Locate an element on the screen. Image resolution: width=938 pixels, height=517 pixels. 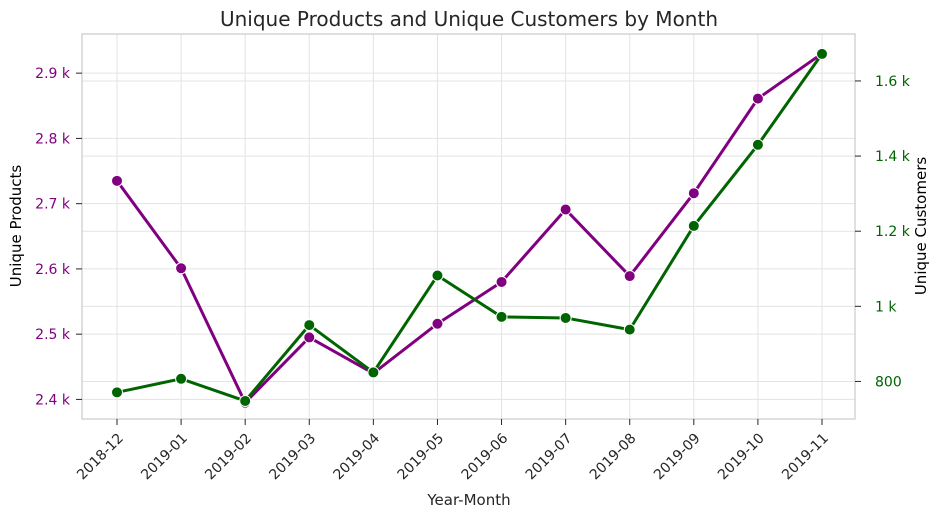
right-y-axis-ticks: 800 1 k 1.2 k 1.4 k 1.6 k is located at coordinates (883, 232).